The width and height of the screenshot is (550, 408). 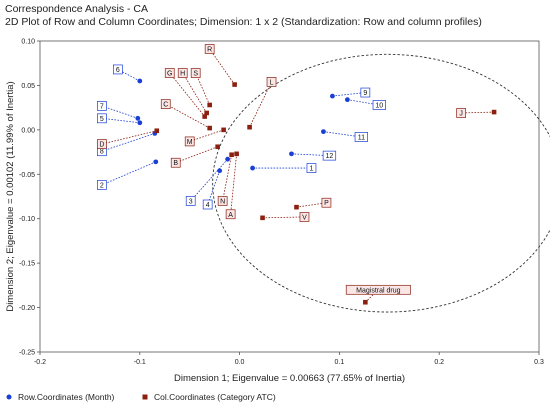 What do you see at coordinates (9, 397) in the screenshot?
I see `circle-marker-icon` at bounding box center [9, 397].